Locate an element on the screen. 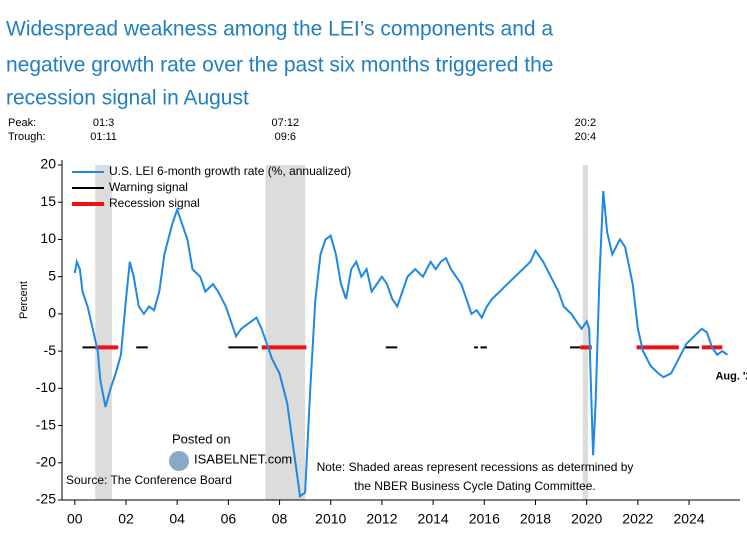  y-tick-label: -5 is located at coordinates (50, 350).